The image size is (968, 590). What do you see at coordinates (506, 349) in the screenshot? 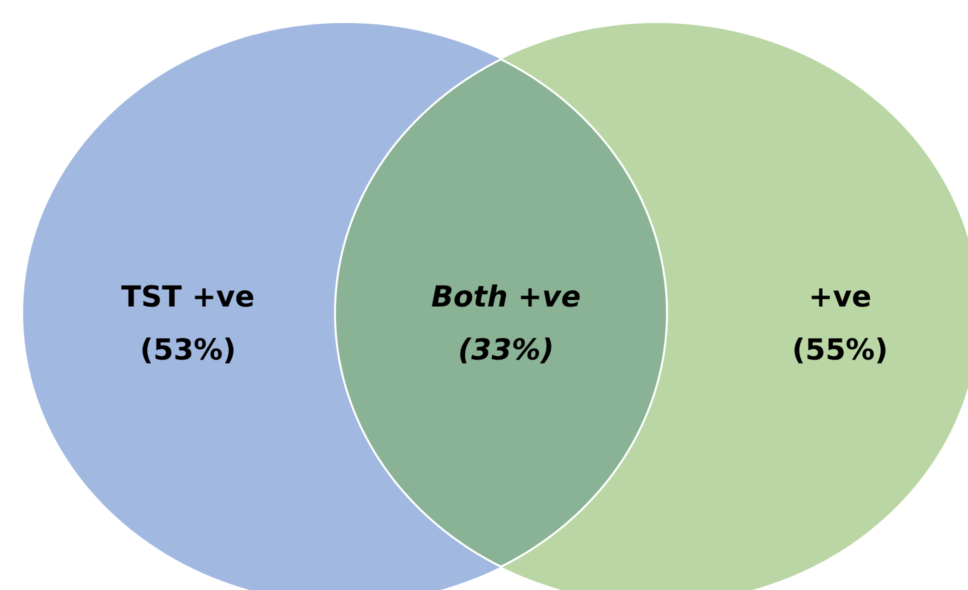
I see `data-label: (33%)` at bounding box center [506, 349].